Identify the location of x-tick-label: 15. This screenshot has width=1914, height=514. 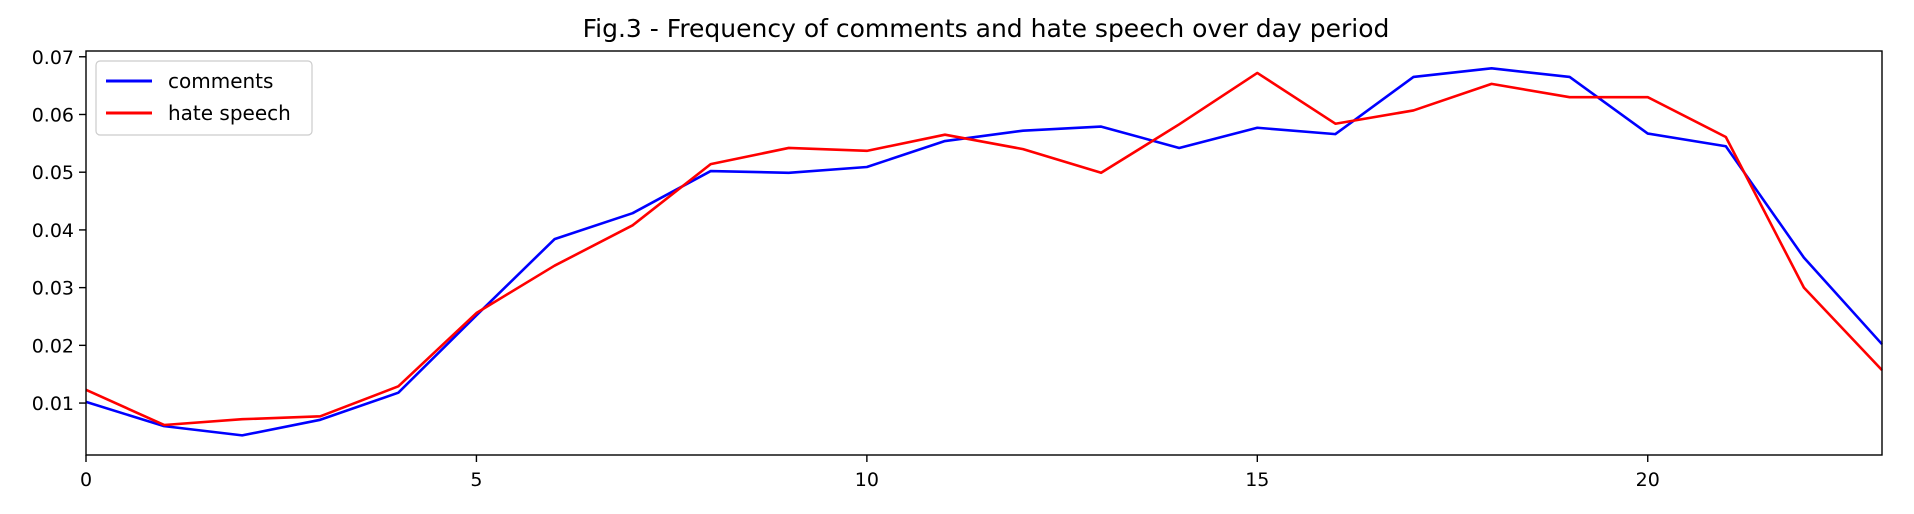
(1257, 480).